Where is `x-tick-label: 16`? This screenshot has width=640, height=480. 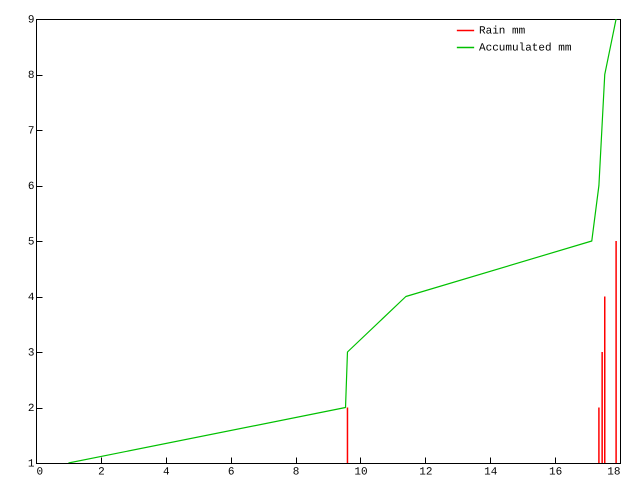
x-tick-label: 16 is located at coordinates (555, 472).